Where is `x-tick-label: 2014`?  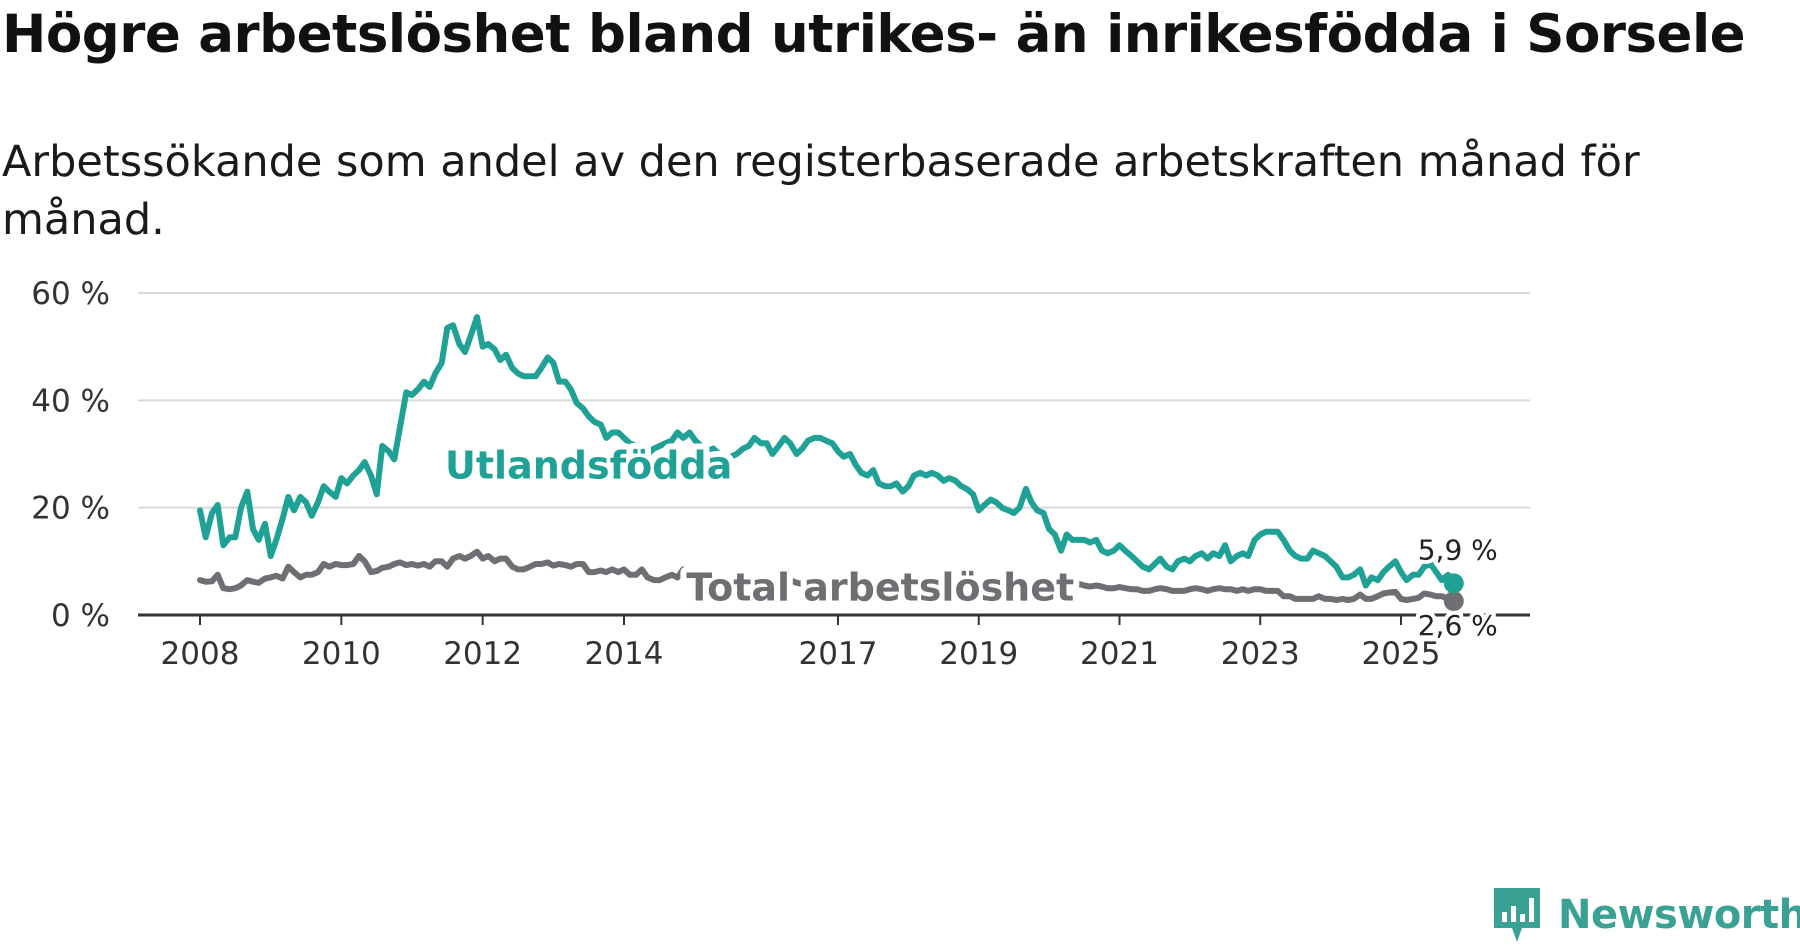
x-tick-label: 2014 is located at coordinates (624, 654).